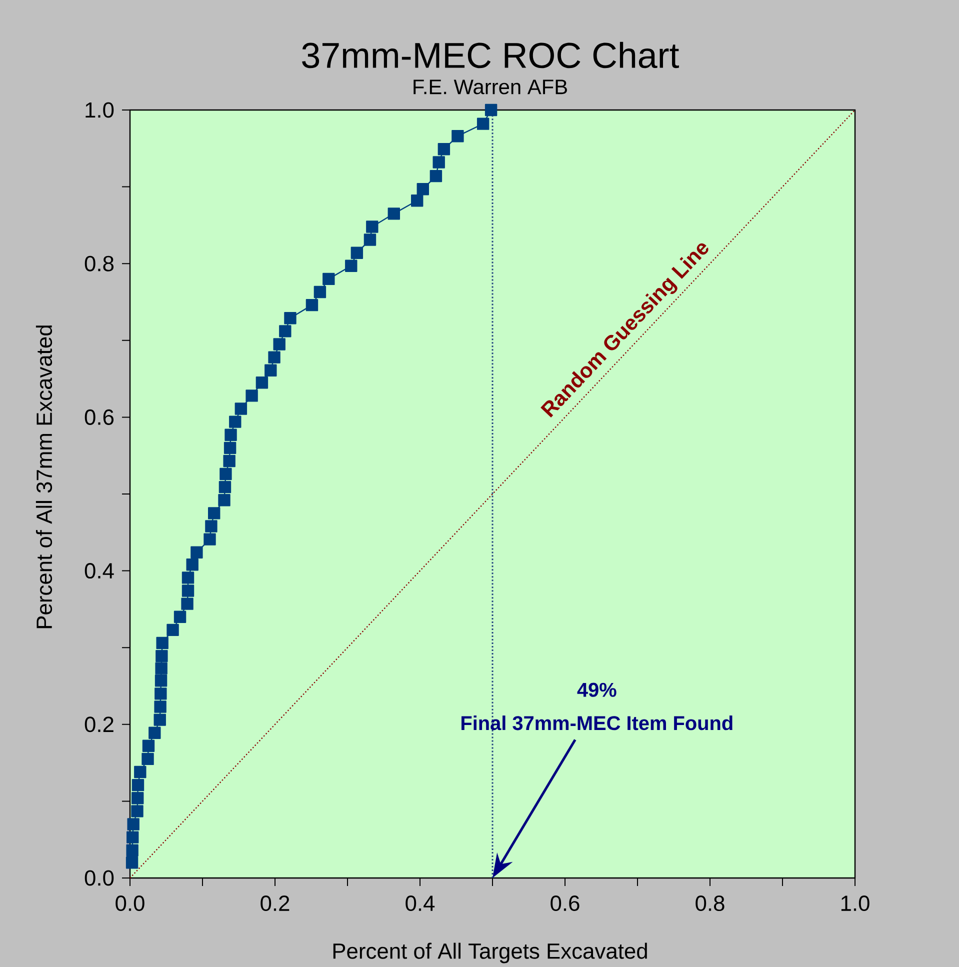 This screenshot has height=967, width=959. What do you see at coordinates (596, 689) in the screenshot?
I see `annotation: 49%` at bounding box center [596, 689].